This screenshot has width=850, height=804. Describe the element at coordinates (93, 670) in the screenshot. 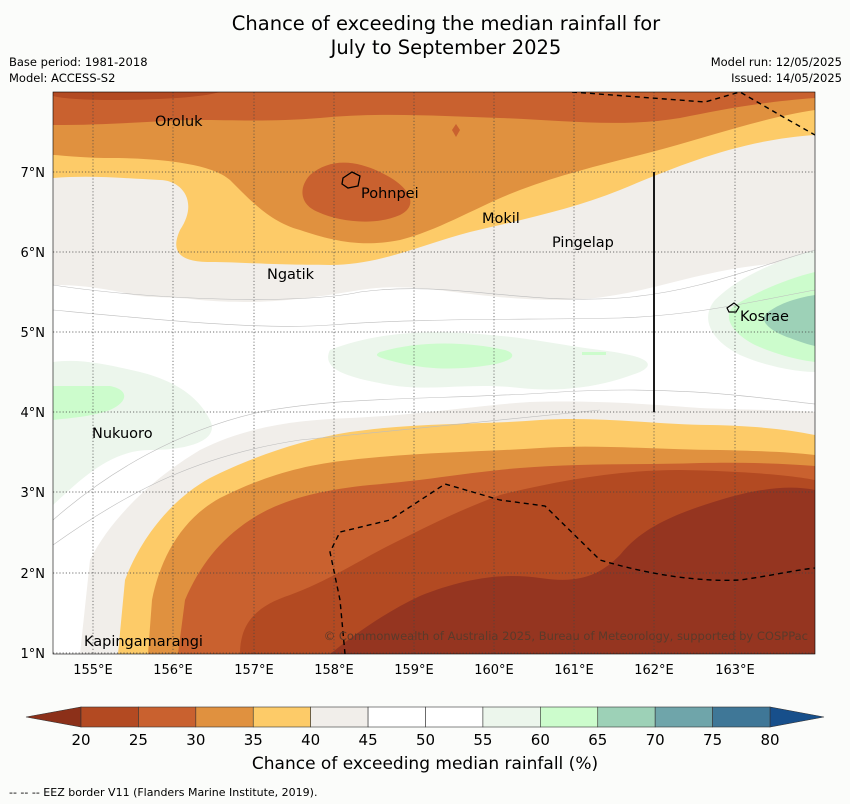

I see `lon-label: 155°E` at that location.